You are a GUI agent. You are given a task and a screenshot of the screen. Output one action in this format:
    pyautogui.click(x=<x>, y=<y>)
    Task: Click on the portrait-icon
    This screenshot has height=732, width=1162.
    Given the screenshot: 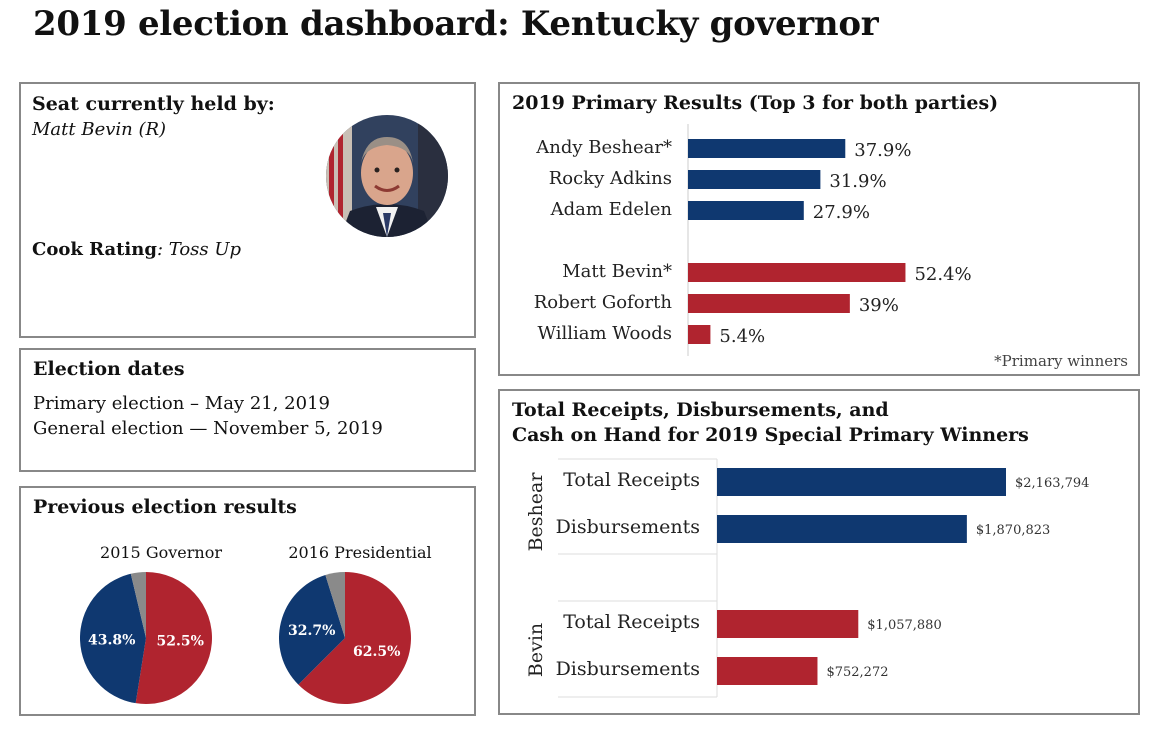 What is the action you would take?
    pyautogui.click(x=387, y=176)
    